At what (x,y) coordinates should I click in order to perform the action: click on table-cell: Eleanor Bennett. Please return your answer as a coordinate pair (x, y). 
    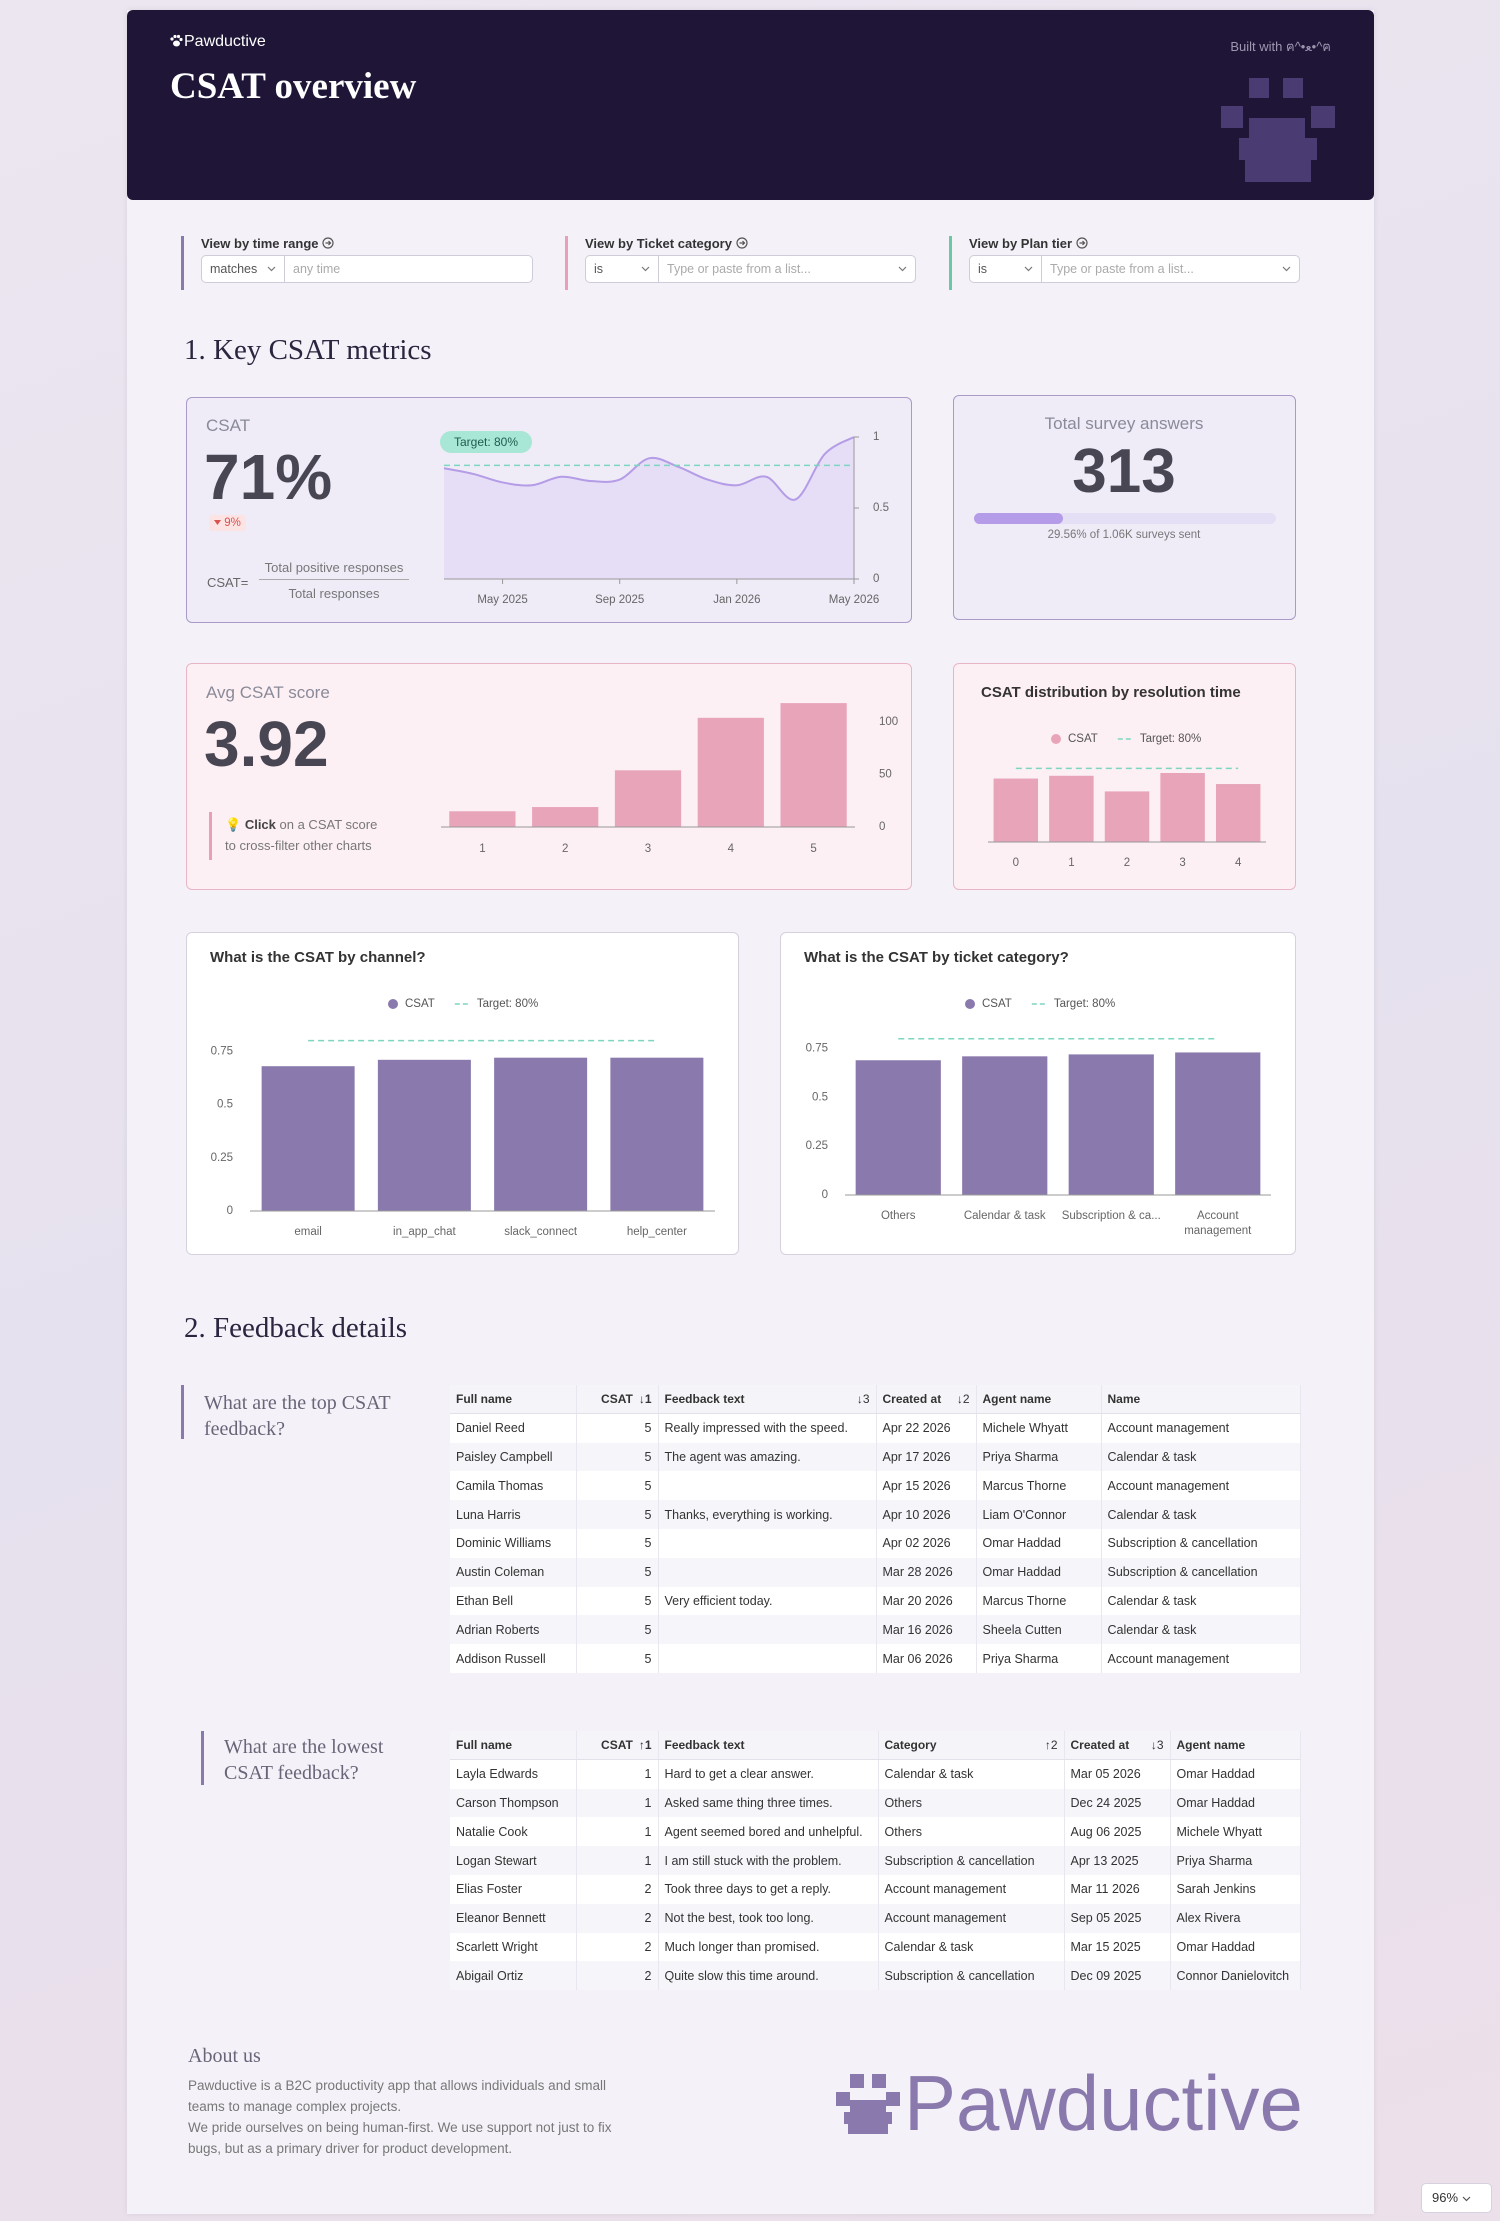
    Looking at the image, I should click on (513, 1918).